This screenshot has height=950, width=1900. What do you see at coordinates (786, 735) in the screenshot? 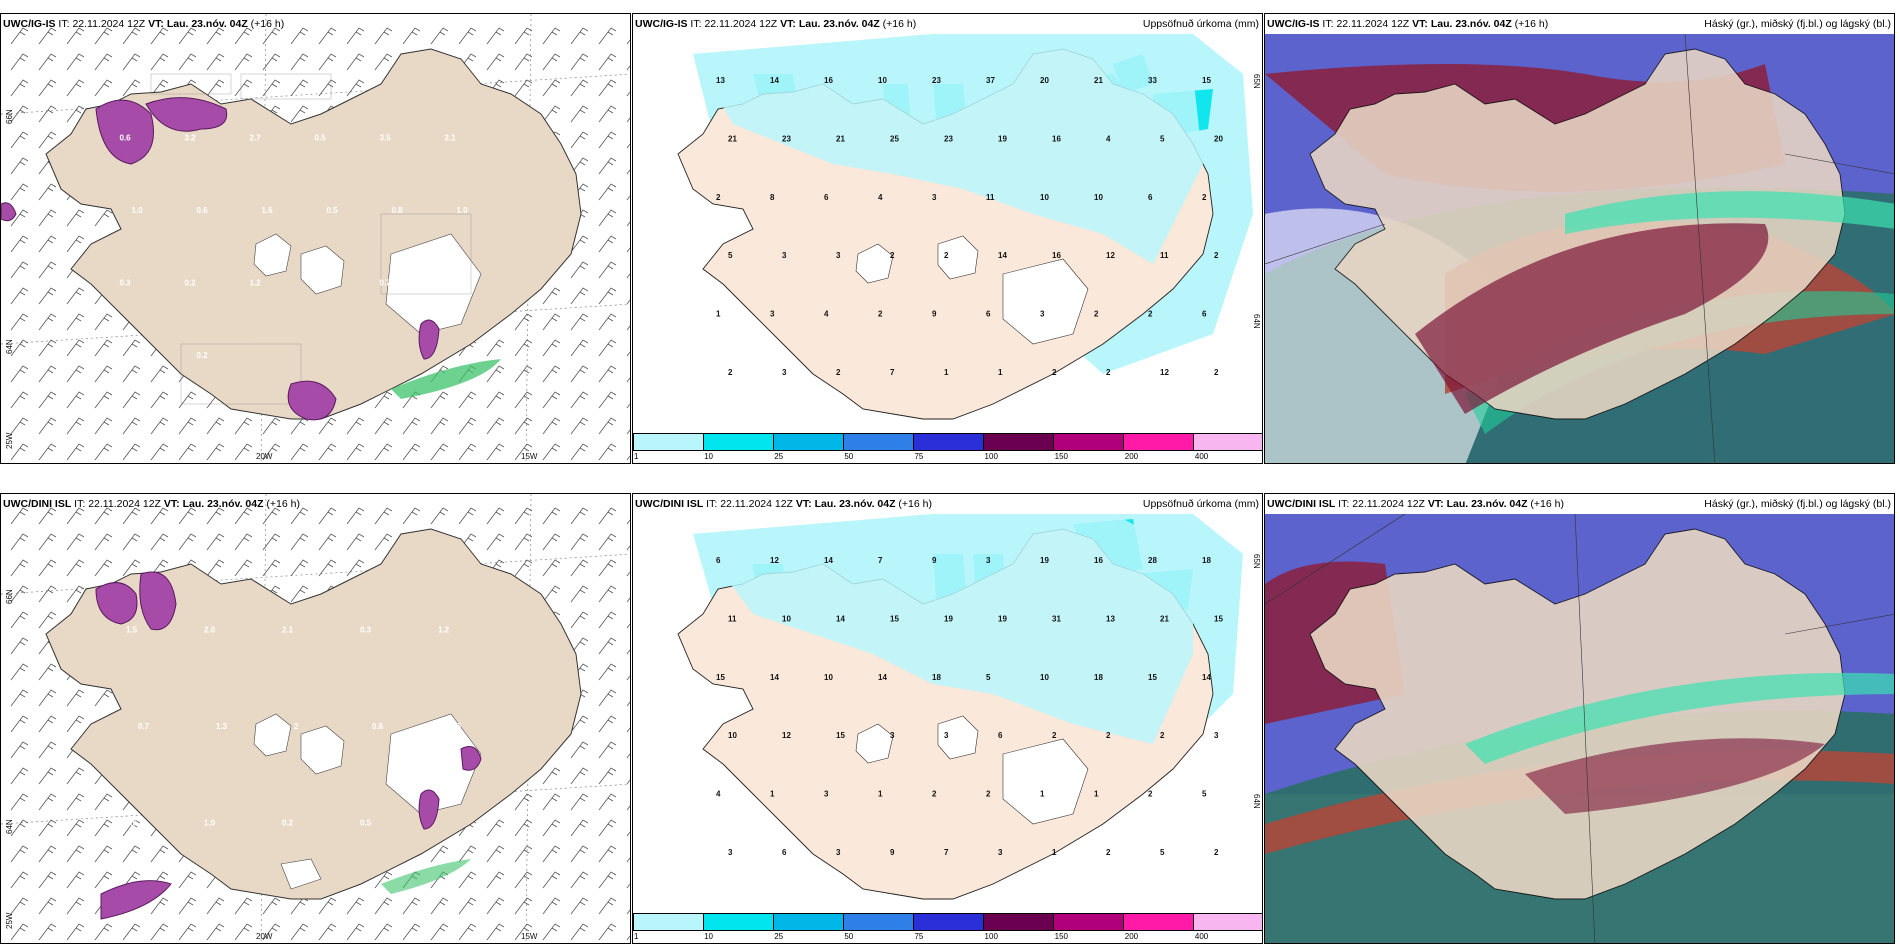
I see `value-label: 12` at bounding box center [786, 735].